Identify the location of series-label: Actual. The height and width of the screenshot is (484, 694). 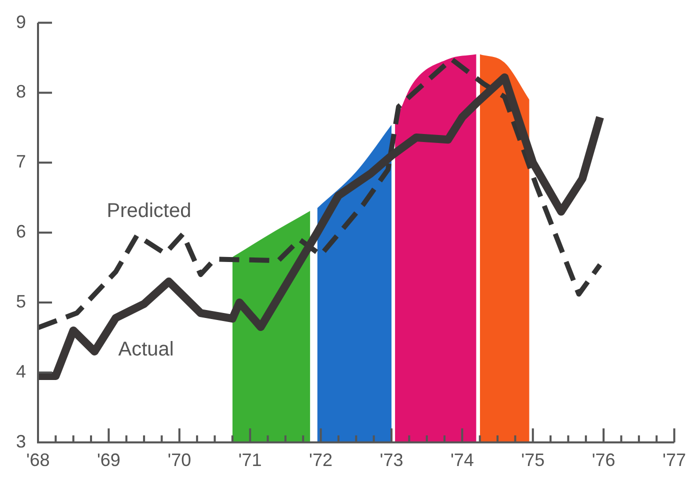
(146, 349).